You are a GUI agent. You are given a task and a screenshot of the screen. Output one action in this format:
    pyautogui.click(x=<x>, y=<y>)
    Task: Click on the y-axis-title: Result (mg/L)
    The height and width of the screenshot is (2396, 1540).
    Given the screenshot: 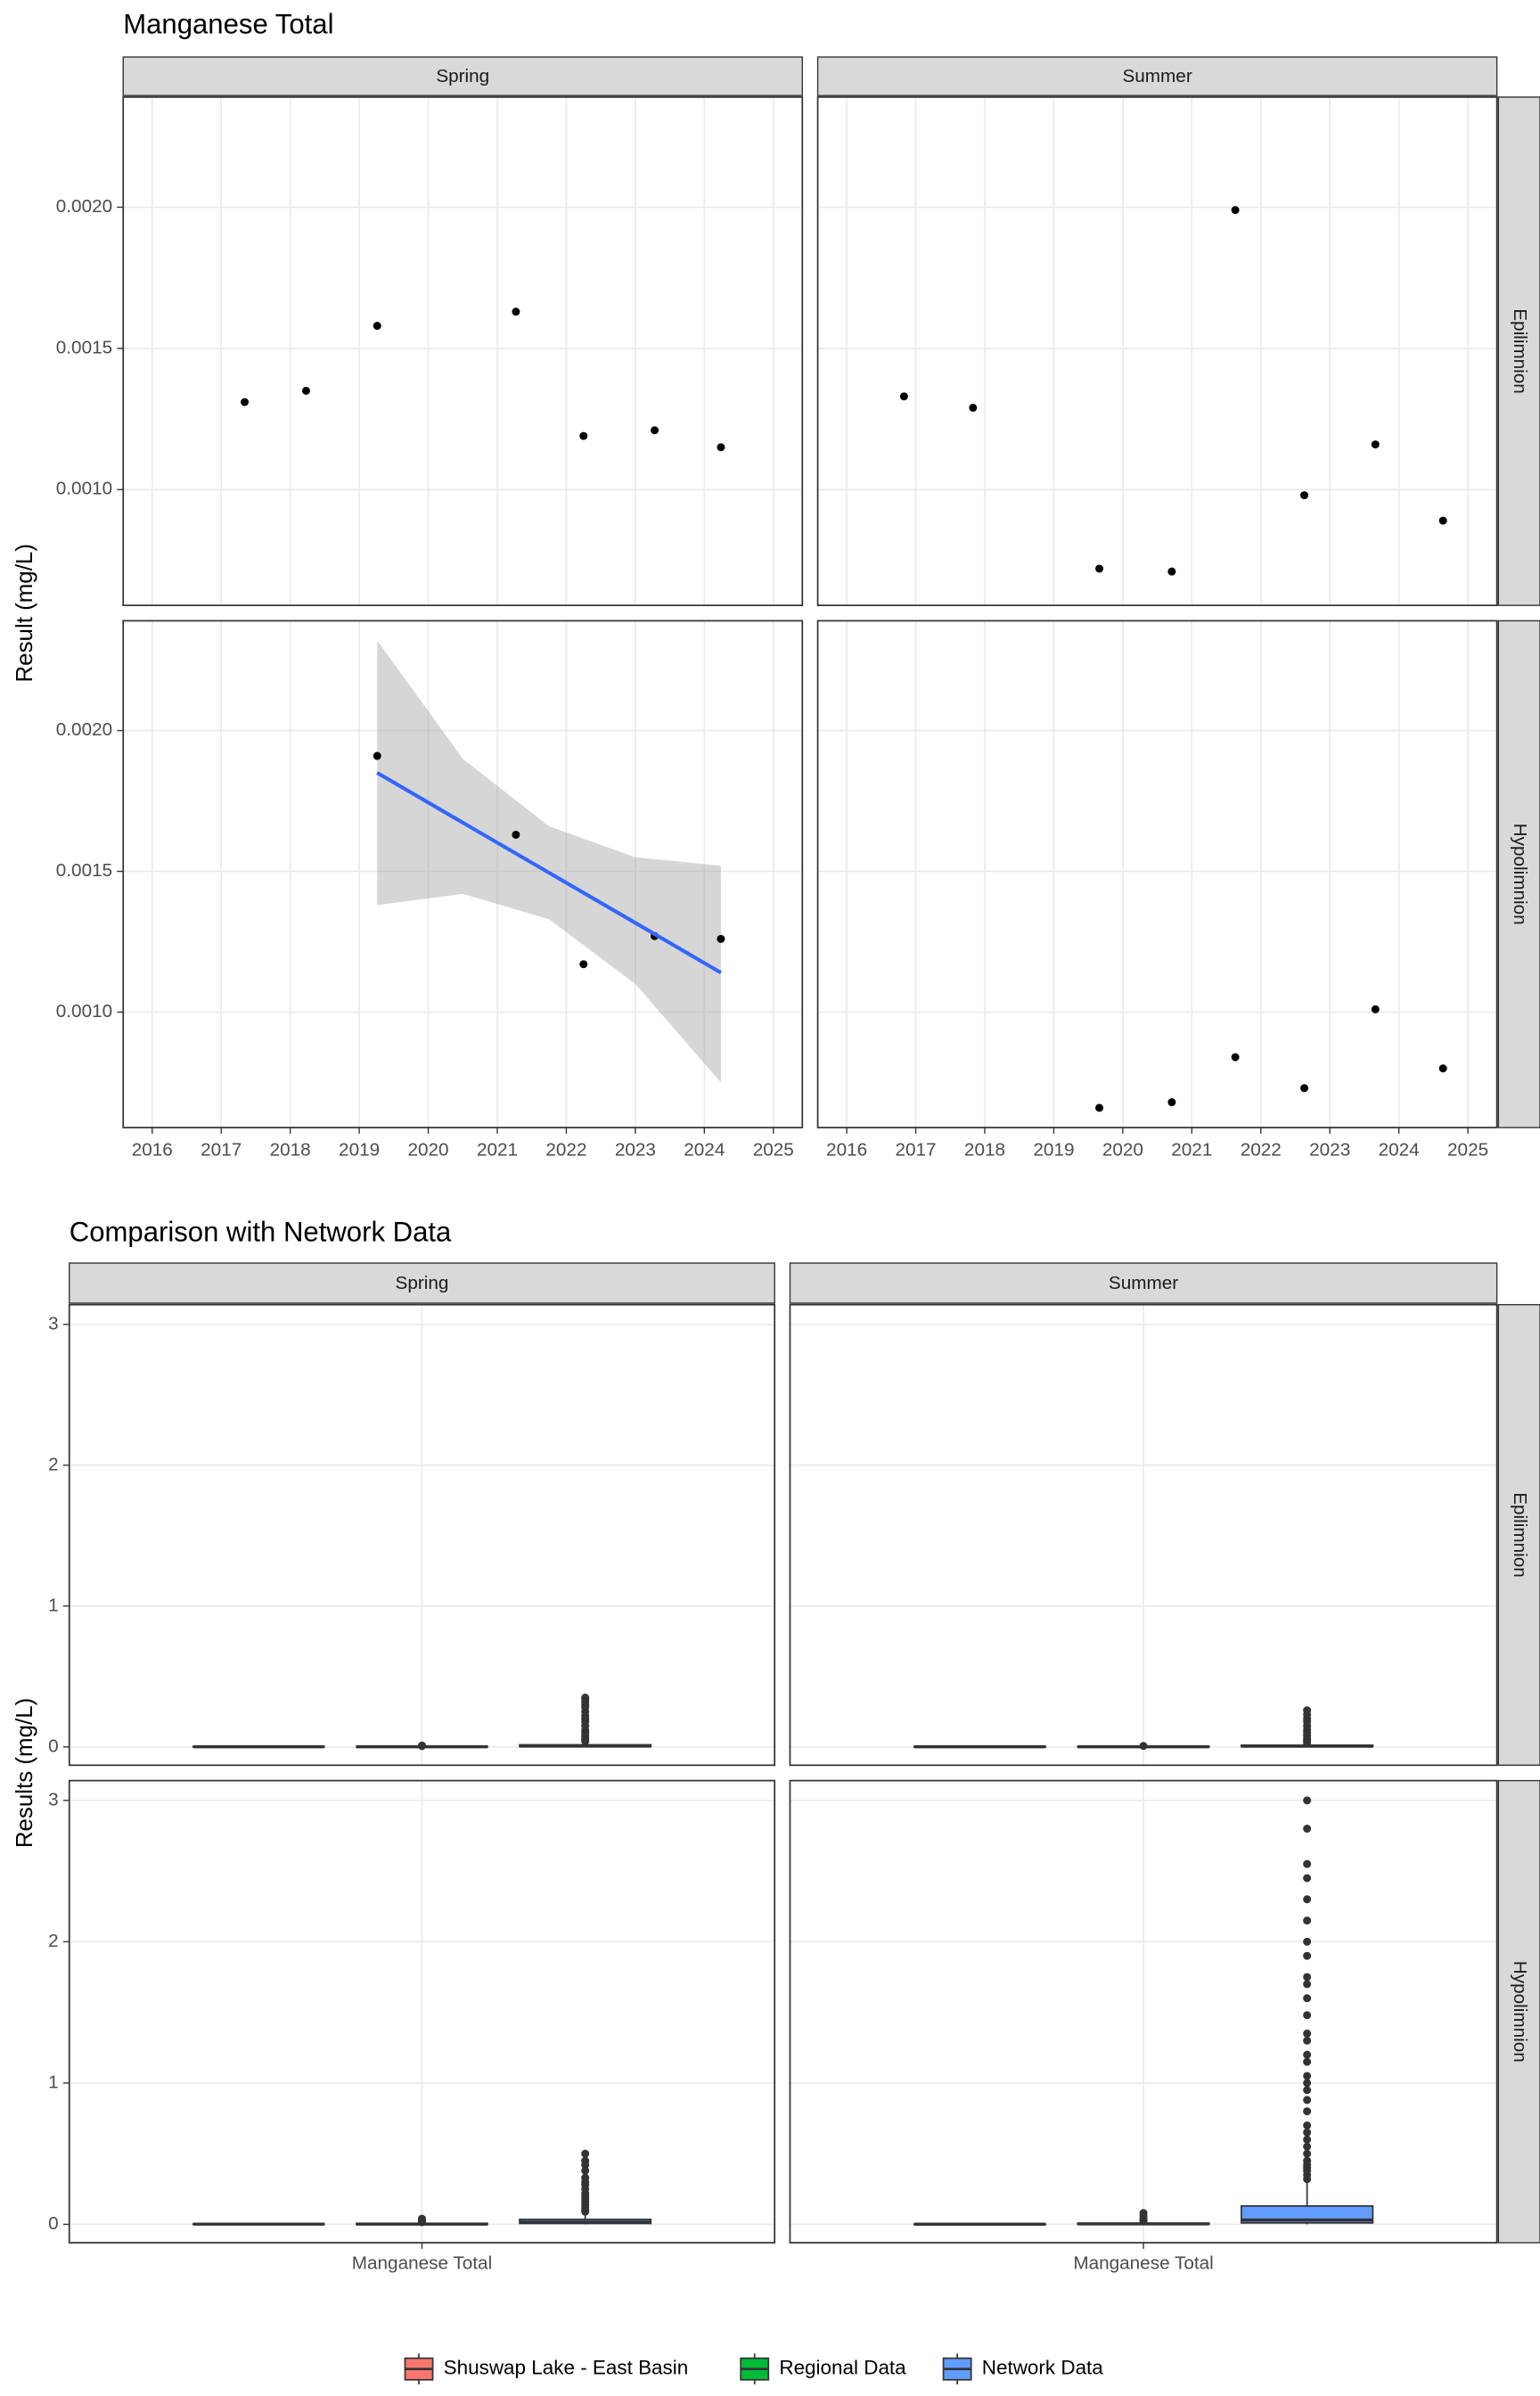 What is the action you would take?
    pyautogui.click(x=24, y=613)
    